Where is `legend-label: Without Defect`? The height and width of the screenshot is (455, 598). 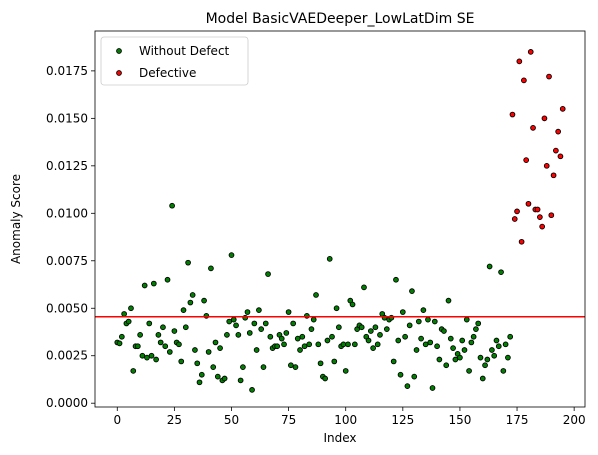
legend-label: Without Defect is located at coordinates (184, 51).